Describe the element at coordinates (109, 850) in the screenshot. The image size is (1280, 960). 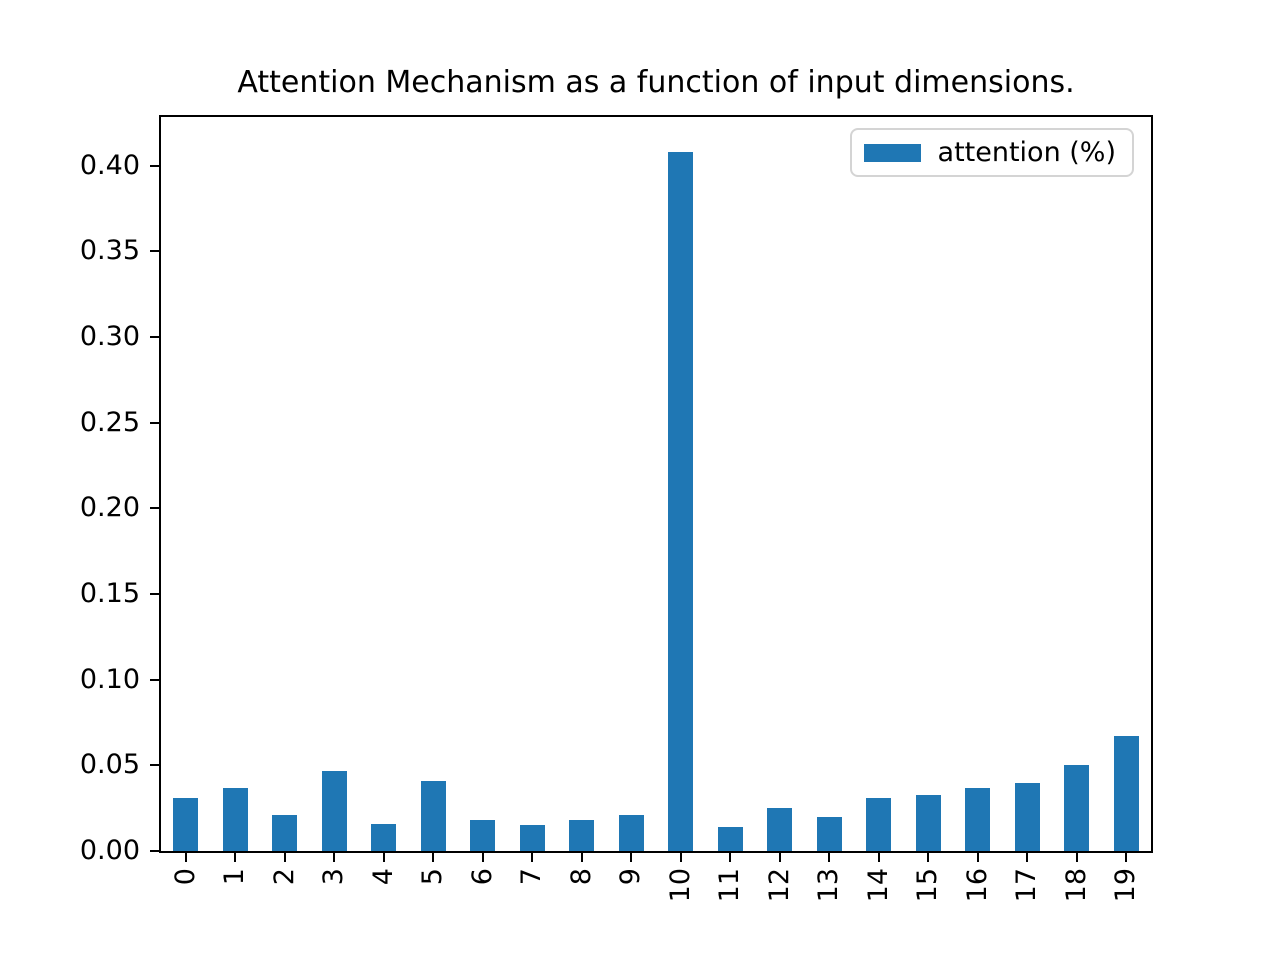
I see `y-tick-label: 0.00` at that location.